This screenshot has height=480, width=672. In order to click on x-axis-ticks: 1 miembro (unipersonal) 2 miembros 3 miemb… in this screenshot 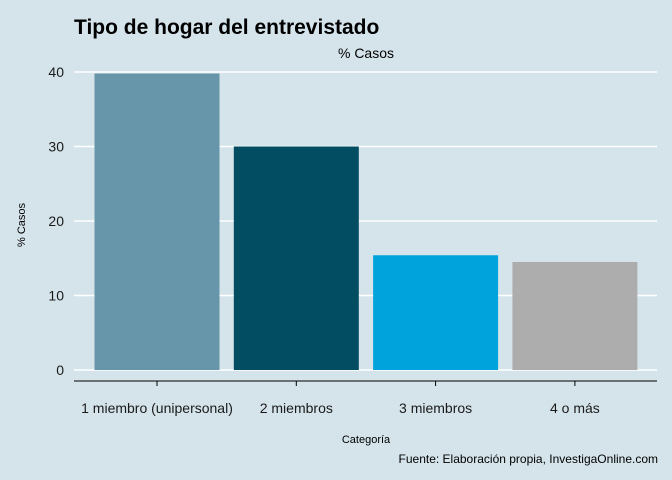, I will do `click(340, 398)`.